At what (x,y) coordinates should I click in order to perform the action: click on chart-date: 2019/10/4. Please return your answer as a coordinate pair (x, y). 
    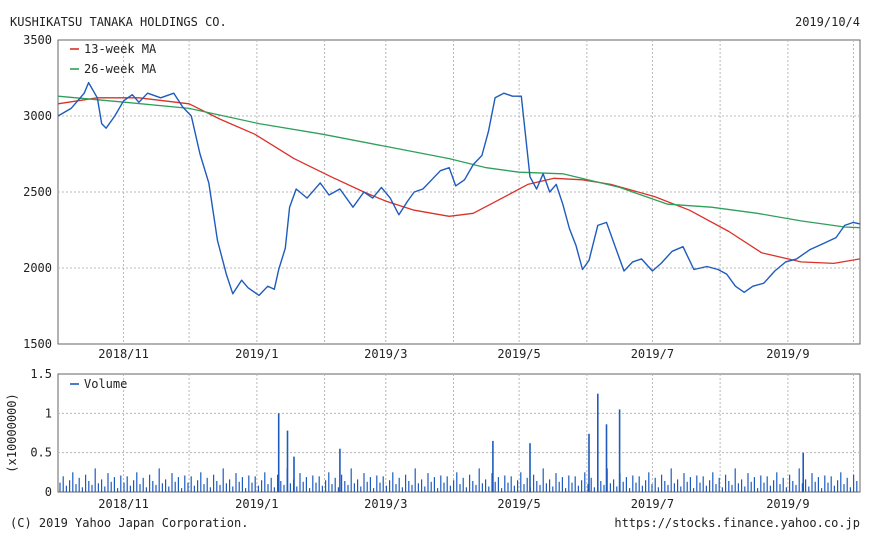
    Looking at the image, I should click on (827, 22).